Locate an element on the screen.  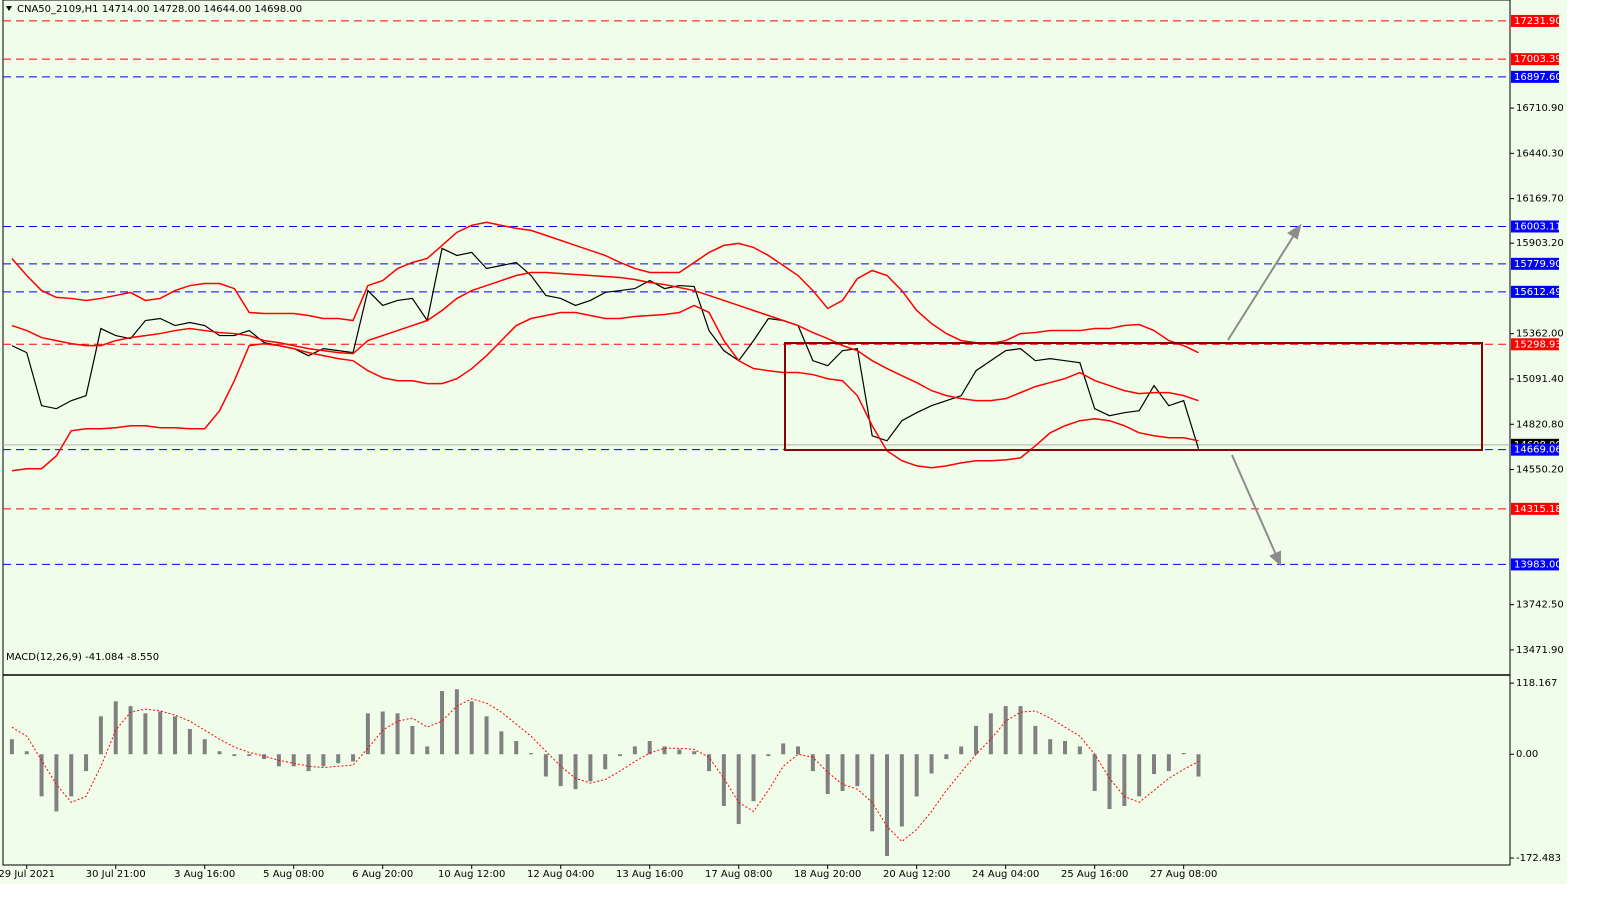
title-marker is located at coordinates (9, 8).